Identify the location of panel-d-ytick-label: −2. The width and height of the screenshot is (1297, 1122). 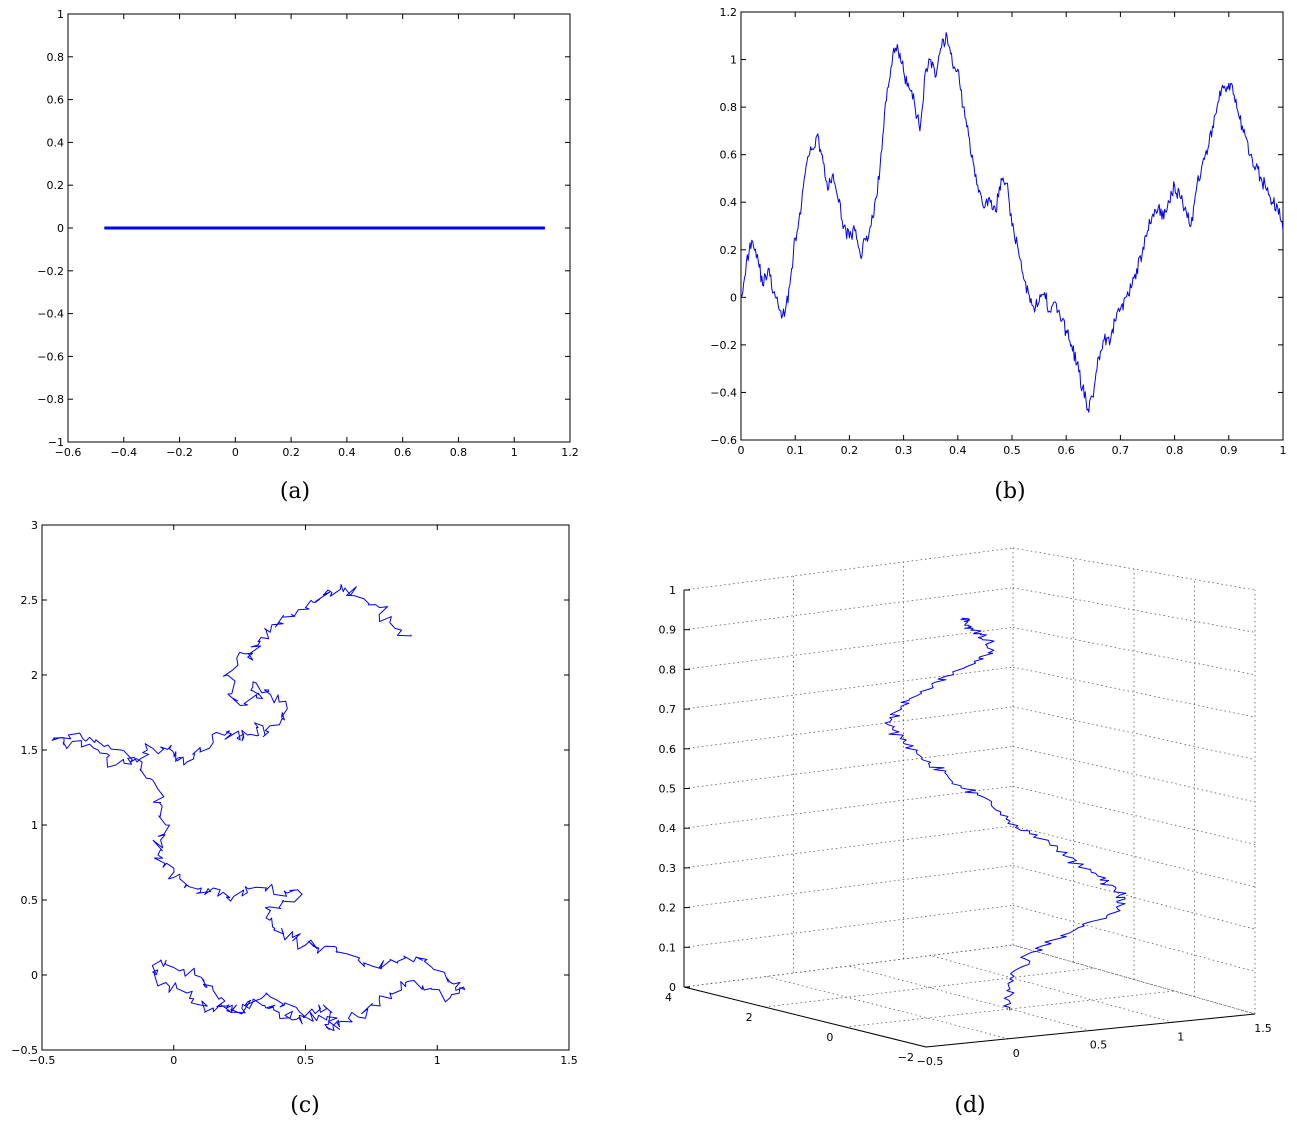
(906, 1057).